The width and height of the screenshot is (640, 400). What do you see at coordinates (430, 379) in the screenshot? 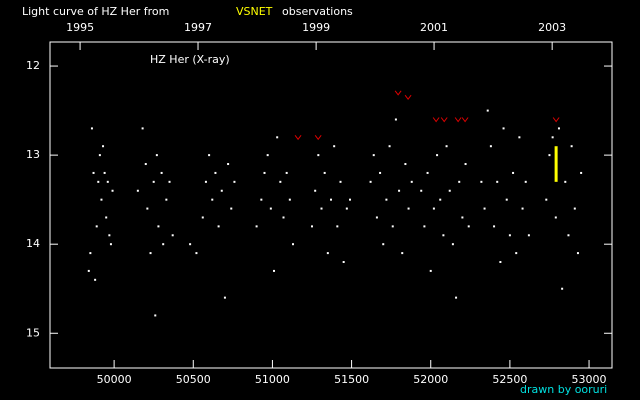
I see `x-tick-label: 52000` at bounding box center [430, 379].